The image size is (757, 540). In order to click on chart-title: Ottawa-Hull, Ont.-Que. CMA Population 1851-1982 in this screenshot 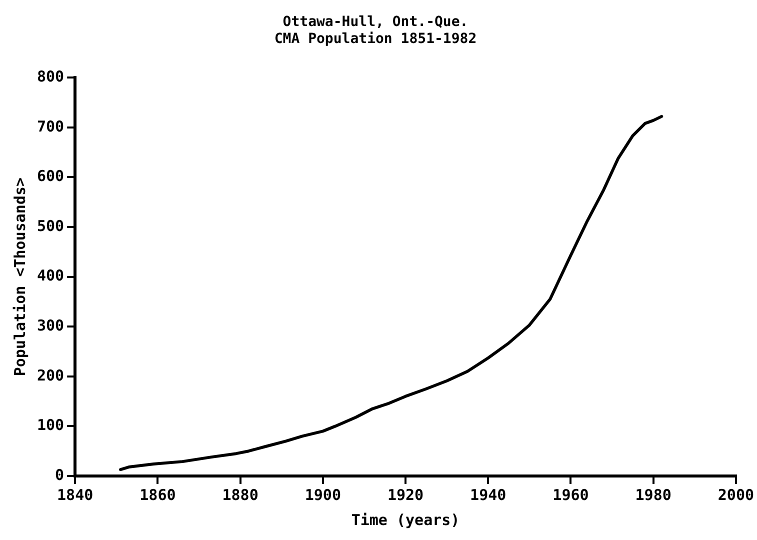, I will do `click(375, 30)`.